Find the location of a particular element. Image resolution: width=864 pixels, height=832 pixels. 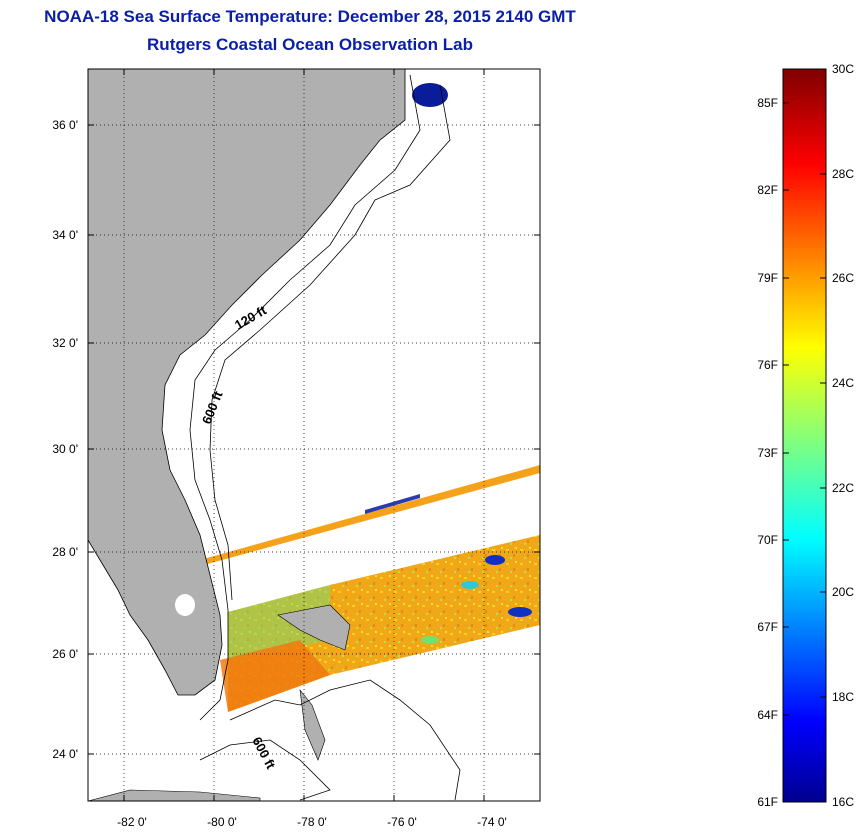

lon-tick-label: -82 0' is located at coordinates (132, 822).